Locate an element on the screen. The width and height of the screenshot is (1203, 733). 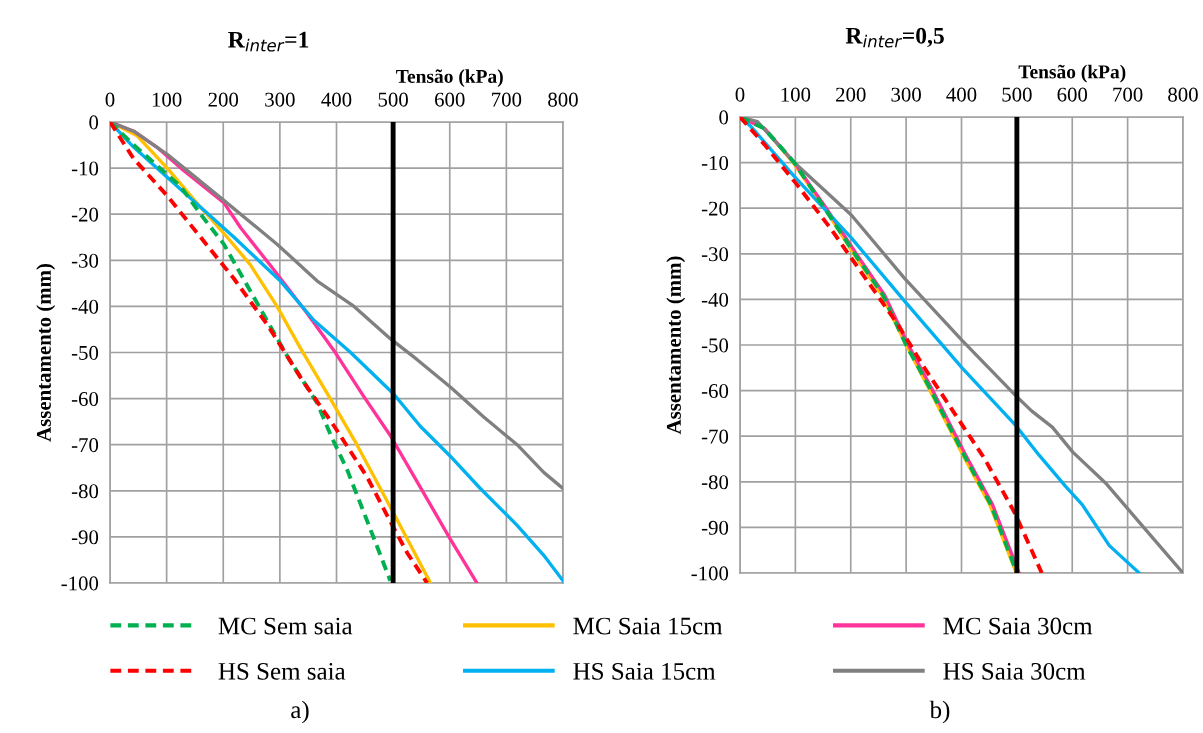
legend-label: MC Saia 15cm is located at coordinates (648, 626).